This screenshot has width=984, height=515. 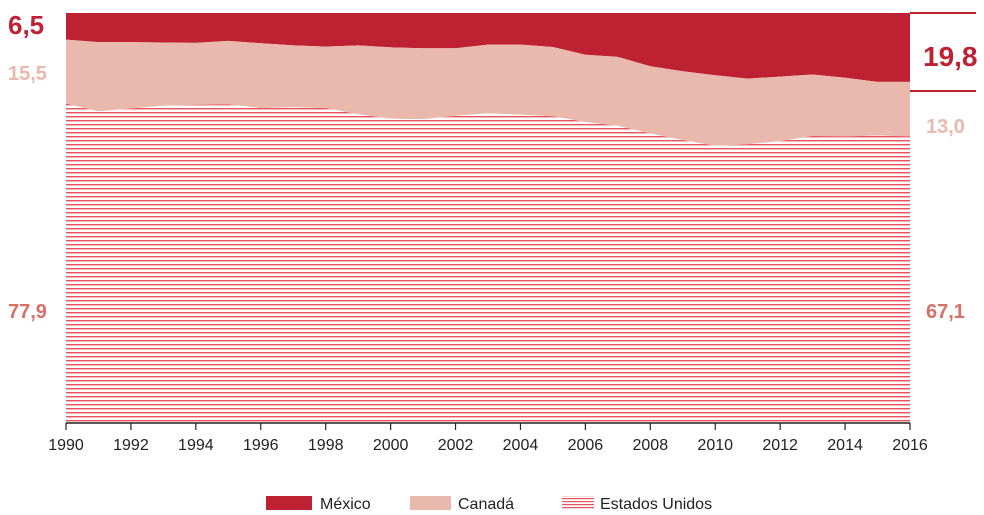 What do you see at coordinates (345, 504) in the screenshot?
I see `legend-label-mexico: México` at bounding box center [345, 504].